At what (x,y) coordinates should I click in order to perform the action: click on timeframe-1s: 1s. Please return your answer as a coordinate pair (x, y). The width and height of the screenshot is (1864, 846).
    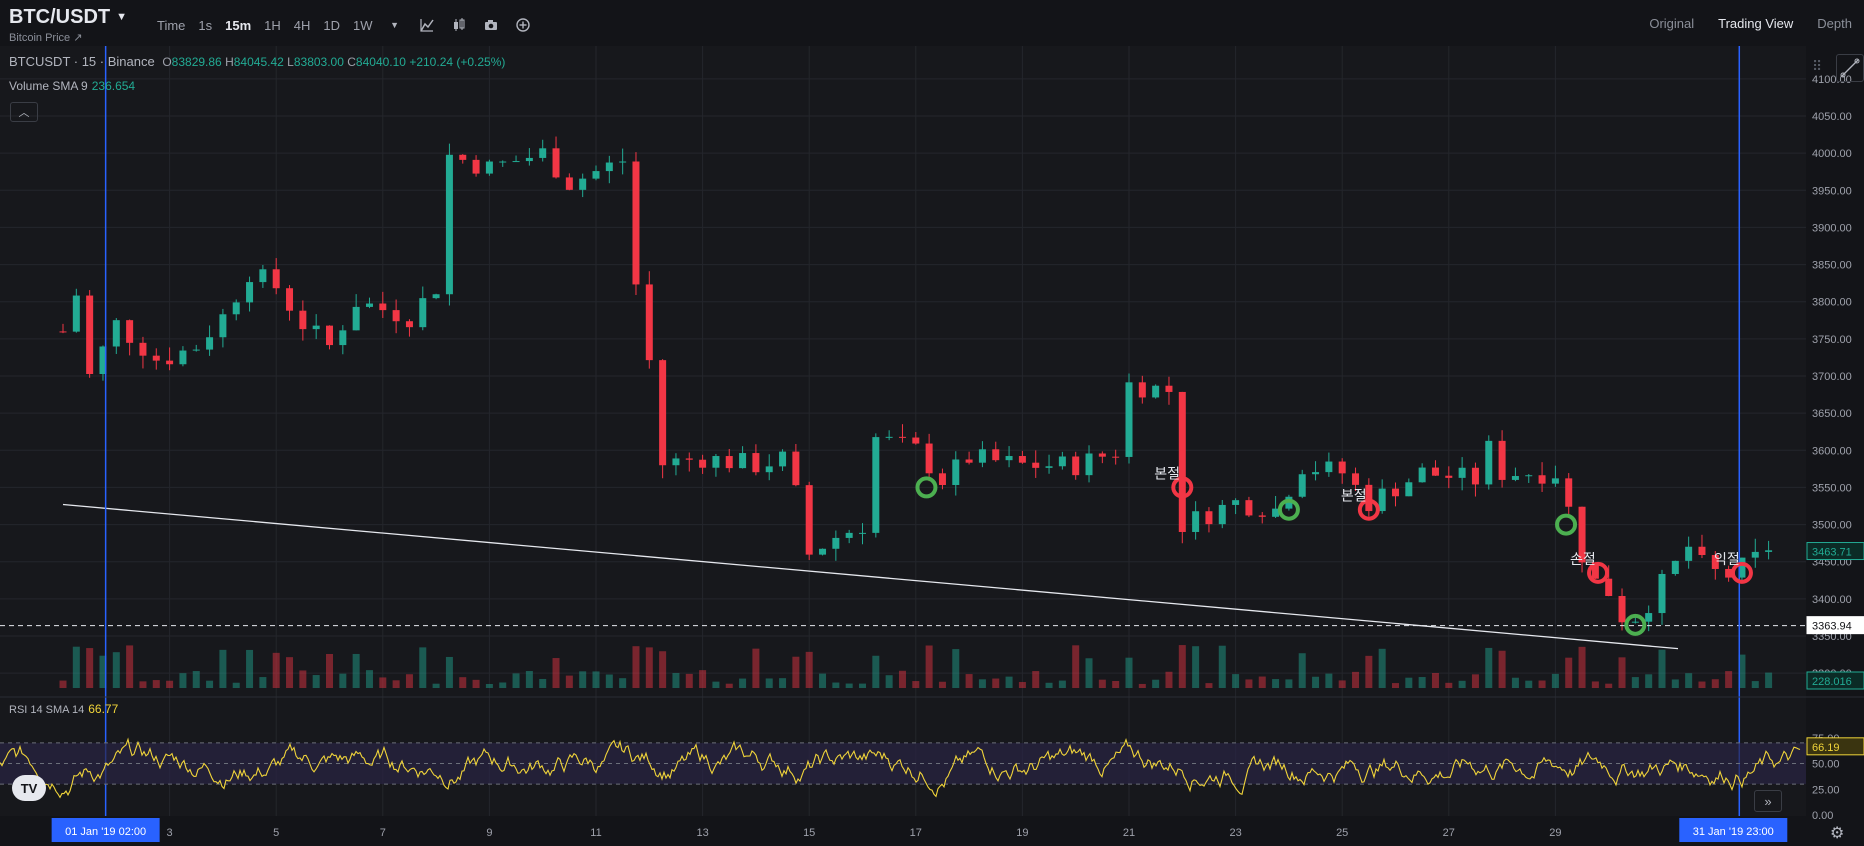
    Looking at the image, I should click on (205, 25).